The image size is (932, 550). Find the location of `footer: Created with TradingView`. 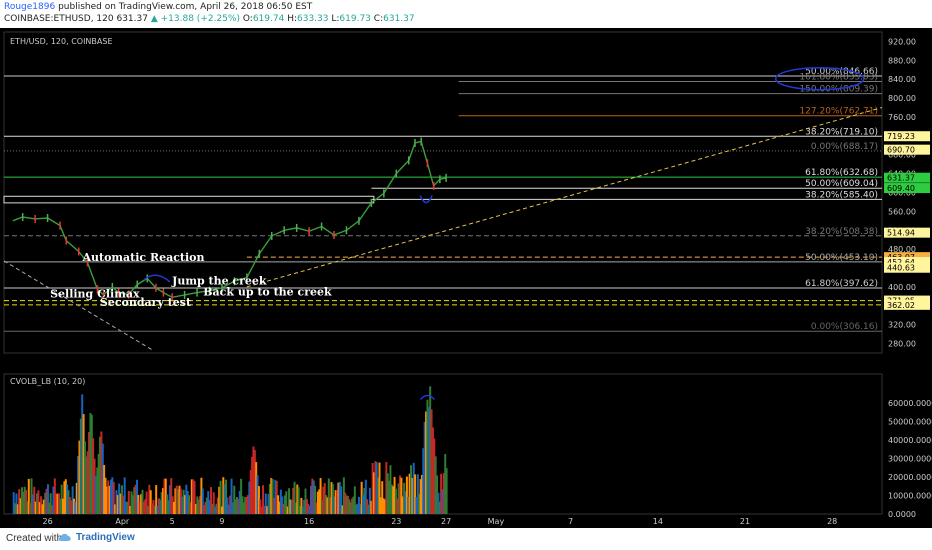

footer: Created with TradingView is located at coordinates (466, 539).